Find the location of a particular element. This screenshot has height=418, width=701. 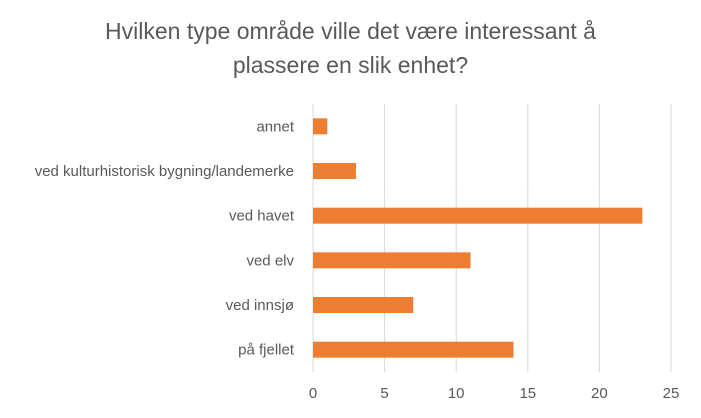

category-label: ved kulturhistorisk bygning/landemerke is located at coordinates (164, 171).